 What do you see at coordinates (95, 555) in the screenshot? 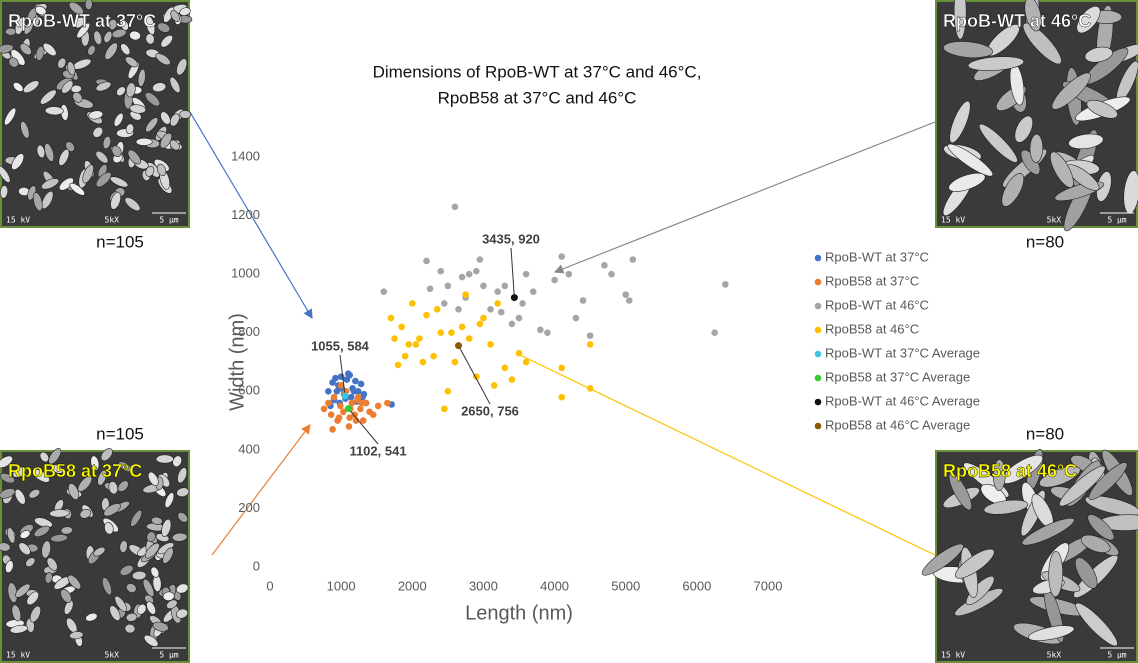
I see `micrograph: RpoB58 at 37°C 15 kV 5kX 5 μm` at bounding box center [95, 555].